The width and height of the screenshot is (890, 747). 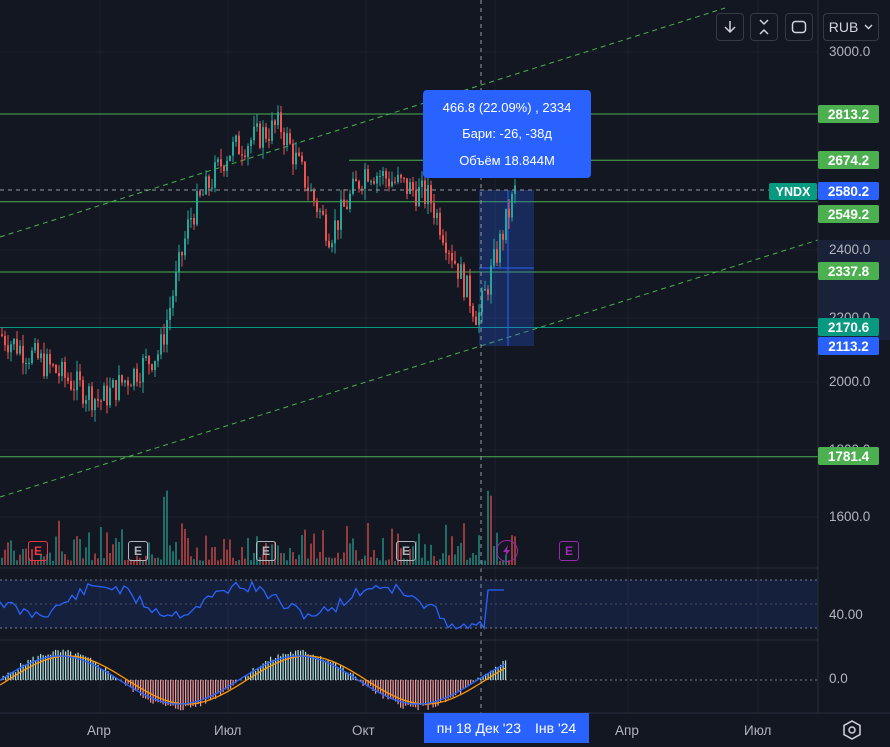 I want to click on collapse-button, so click(x=764, y=27).